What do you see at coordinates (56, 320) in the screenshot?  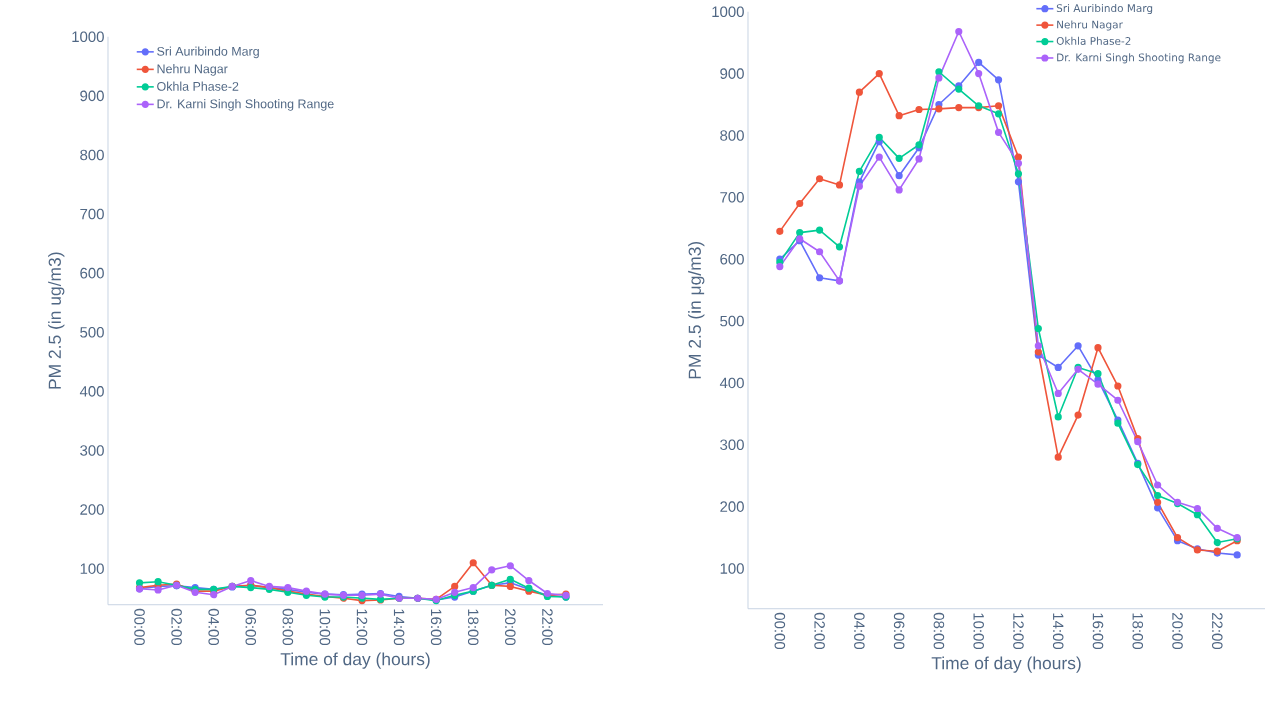 I see `y-axis-title: PM 2.5 (in ug/m3)` at bounding box center [56, 320].